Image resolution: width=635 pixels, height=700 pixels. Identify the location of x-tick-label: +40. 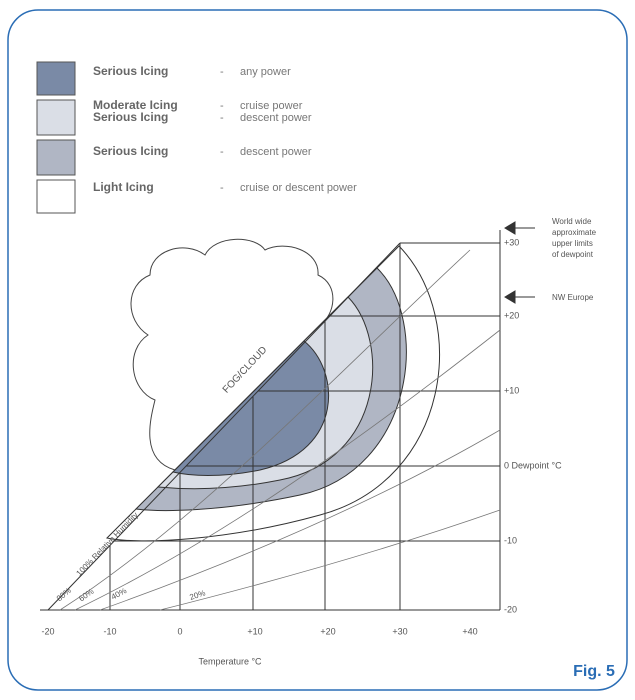
(469, 631).